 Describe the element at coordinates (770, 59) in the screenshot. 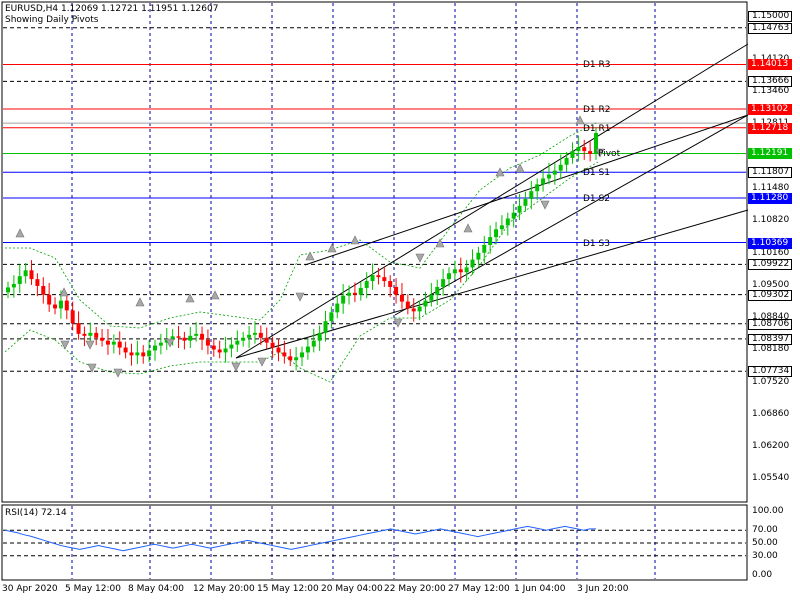

I see `price-axis-label: 1.14120` at that location.